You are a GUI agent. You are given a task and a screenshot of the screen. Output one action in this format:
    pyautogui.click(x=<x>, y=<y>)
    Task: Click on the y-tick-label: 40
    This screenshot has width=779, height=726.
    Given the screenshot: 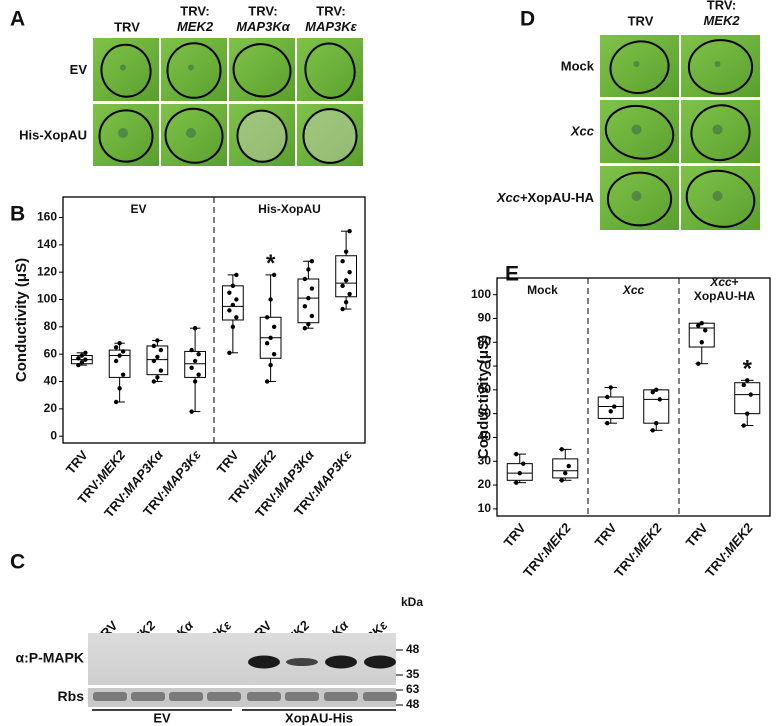 What is the action you would take?
    pyautogui.click(x=485, y=437)
    